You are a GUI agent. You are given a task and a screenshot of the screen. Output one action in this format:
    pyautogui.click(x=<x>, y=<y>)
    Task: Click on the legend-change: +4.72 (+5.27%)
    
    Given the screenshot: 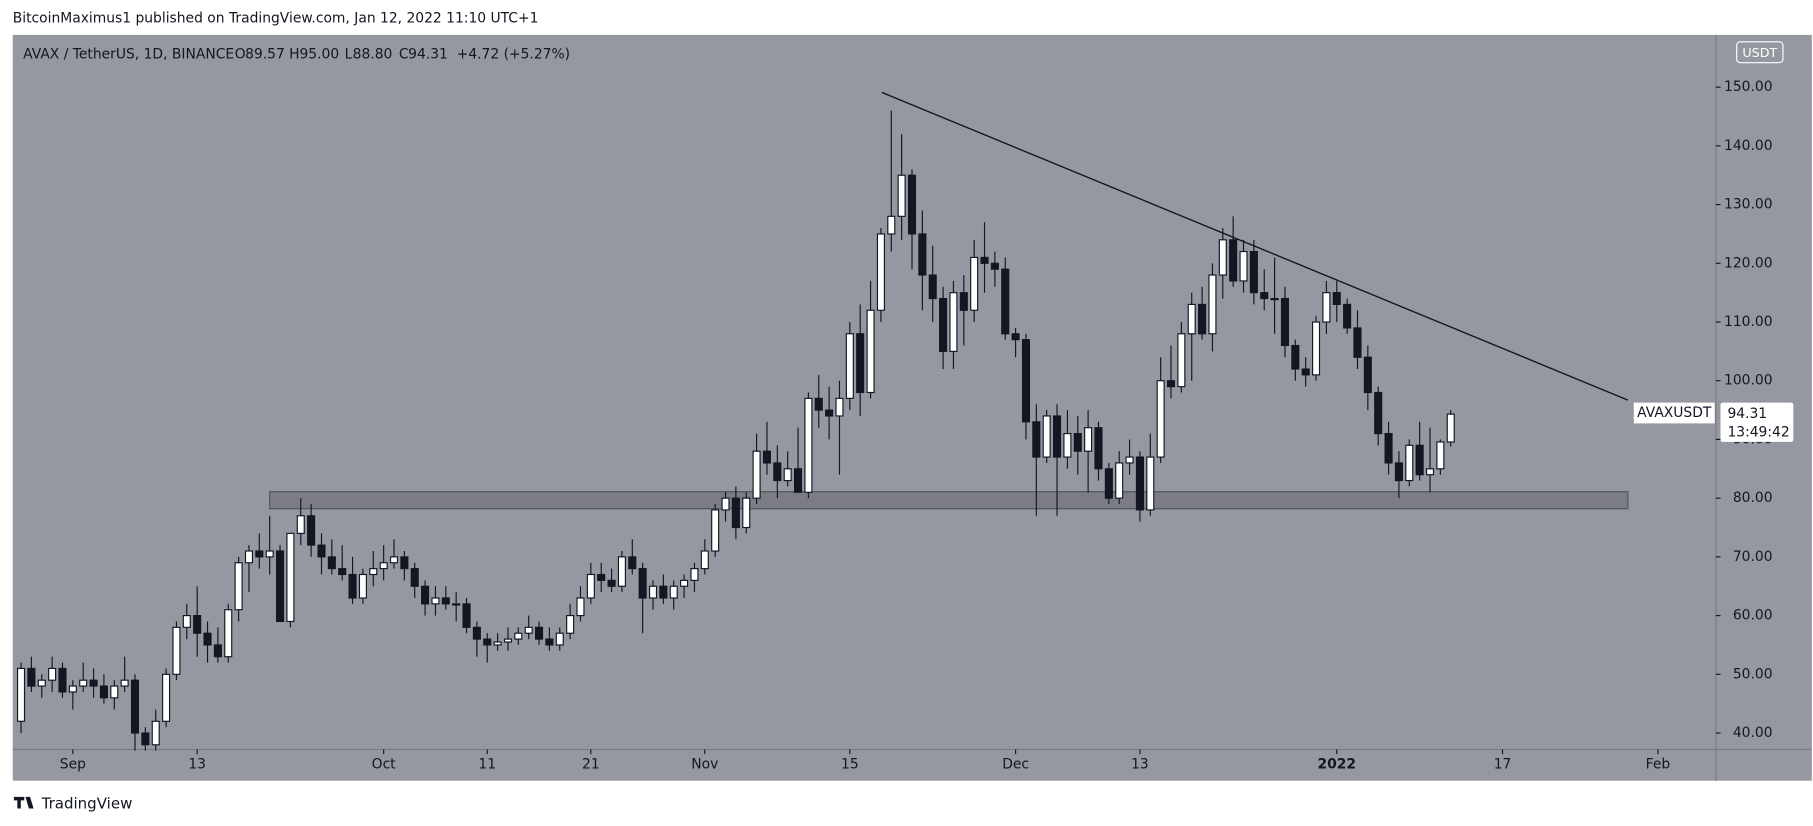 What is the action you would take?
    pyautogui.click(x=513, y=55)
    